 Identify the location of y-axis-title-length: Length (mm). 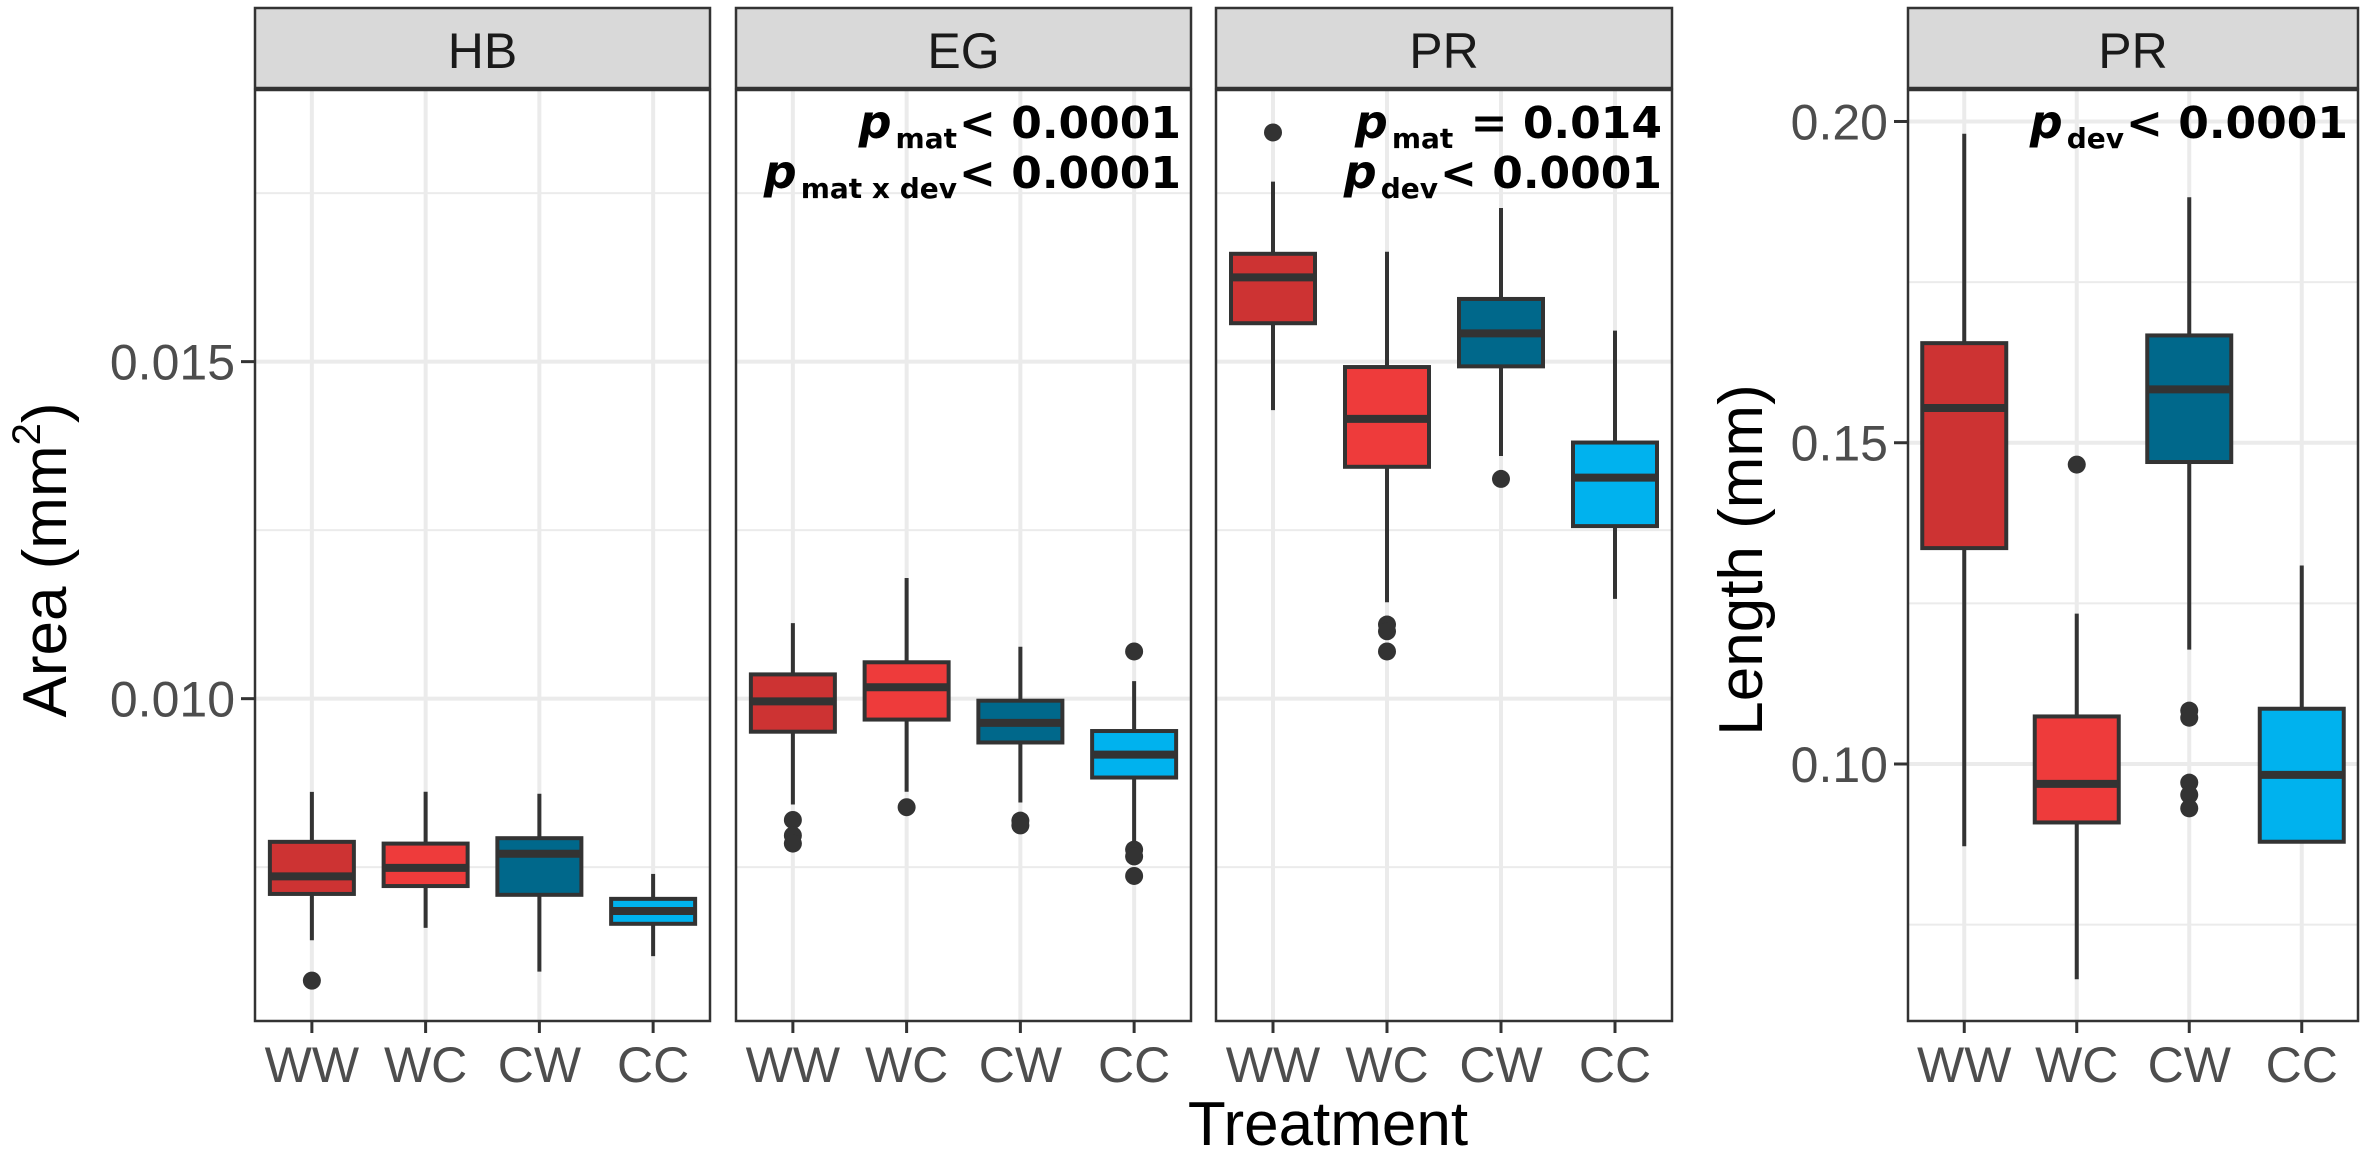
(1741, 559).